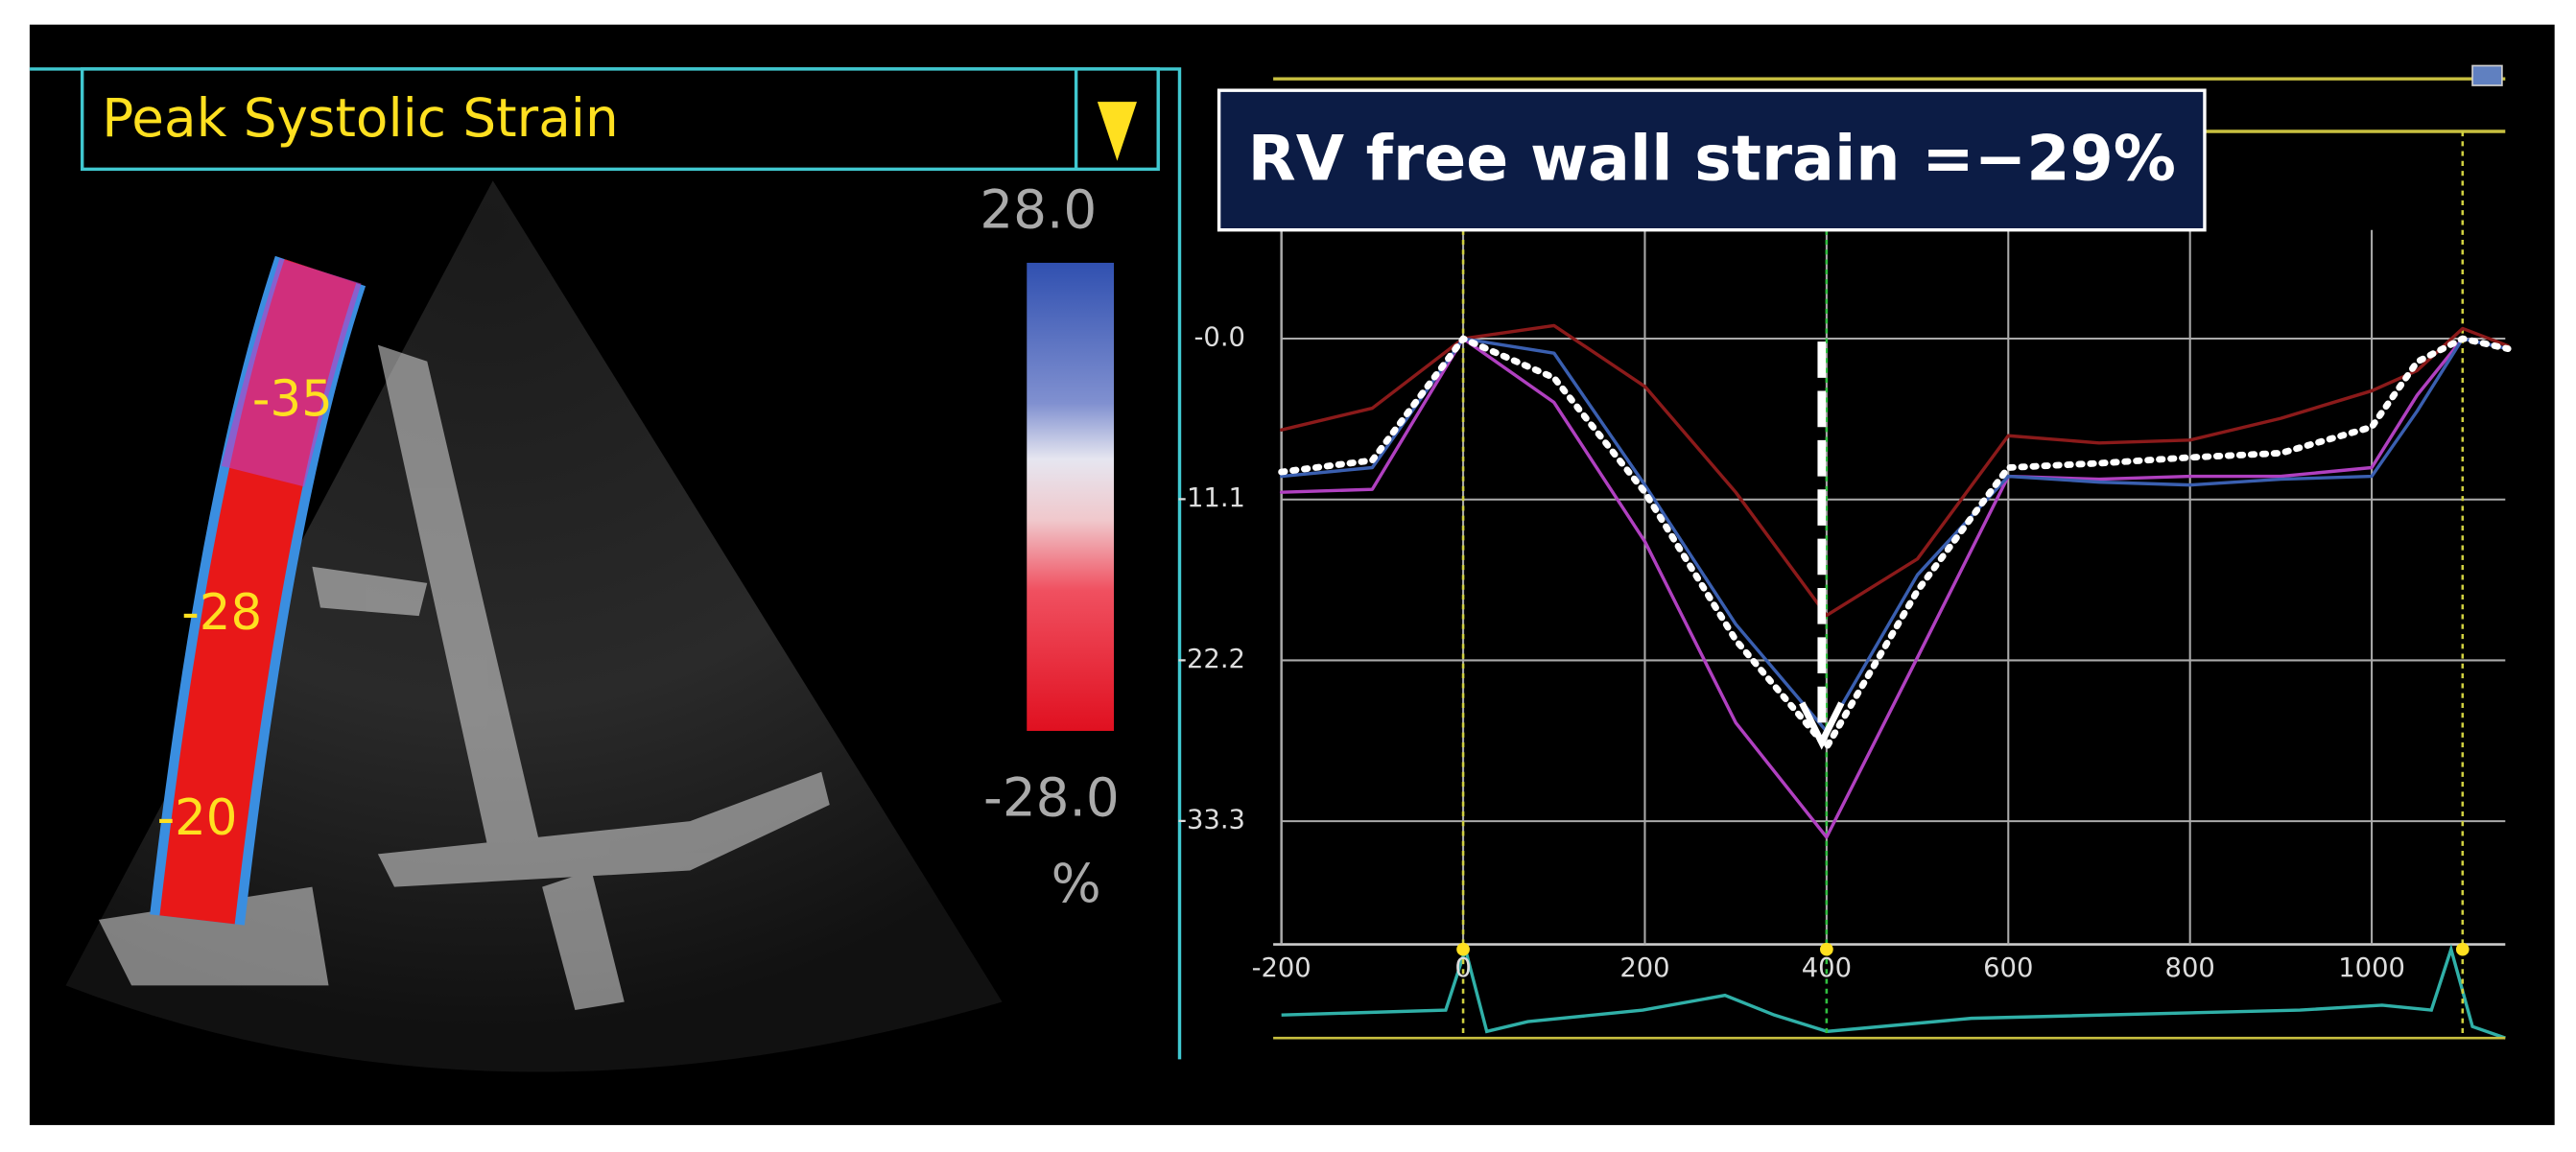 The image size is (2576, 1152). What do you see at coordinates (221, 613) in the screenshot?
I see `segment-label: -28` at bounding box center [221, 613].